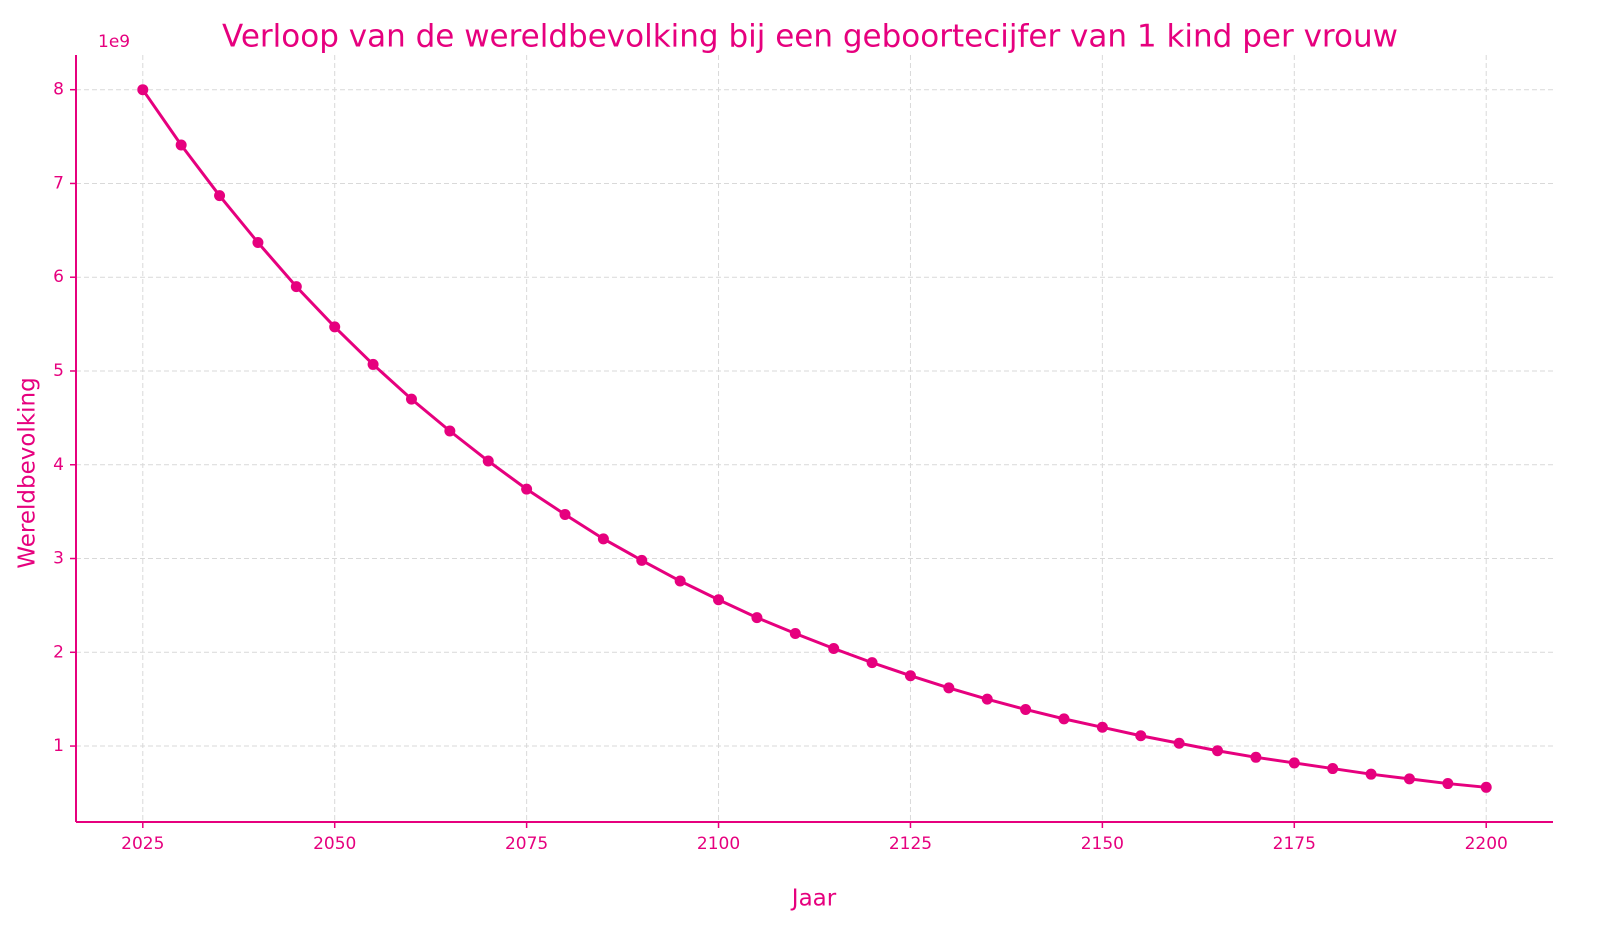 The width and height of the screenshot is (1600, 925). Describe the element at coordinates (1486, 844) in the screenshot. I see `x-tick-label: 2200` at that location.